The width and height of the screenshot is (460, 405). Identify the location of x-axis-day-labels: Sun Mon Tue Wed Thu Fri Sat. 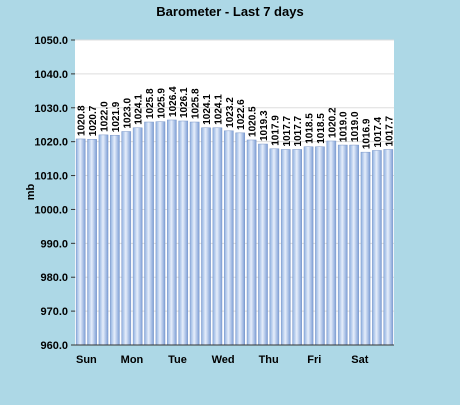
(222, 360).